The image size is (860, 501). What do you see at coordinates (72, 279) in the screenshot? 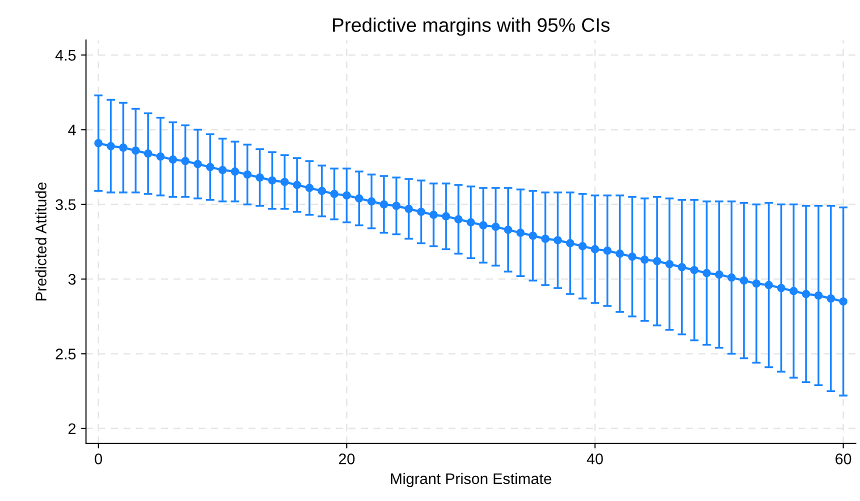
I see `y-tick-label: 3` at bounding box center [72, 279].